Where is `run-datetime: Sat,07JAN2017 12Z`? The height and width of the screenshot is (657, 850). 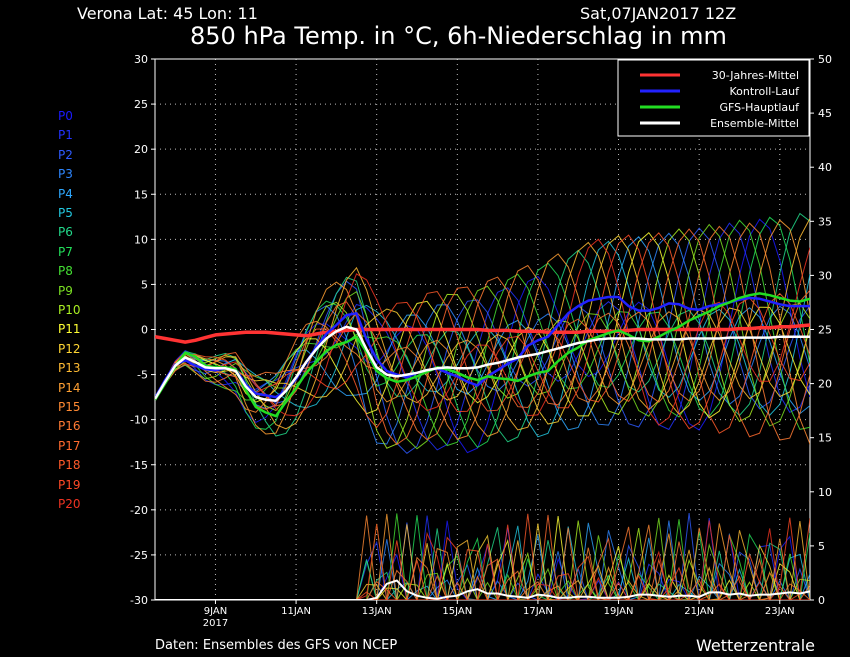
run-datetime: Sat,07JAN2017 12Z is located at coordinates (658, 13).